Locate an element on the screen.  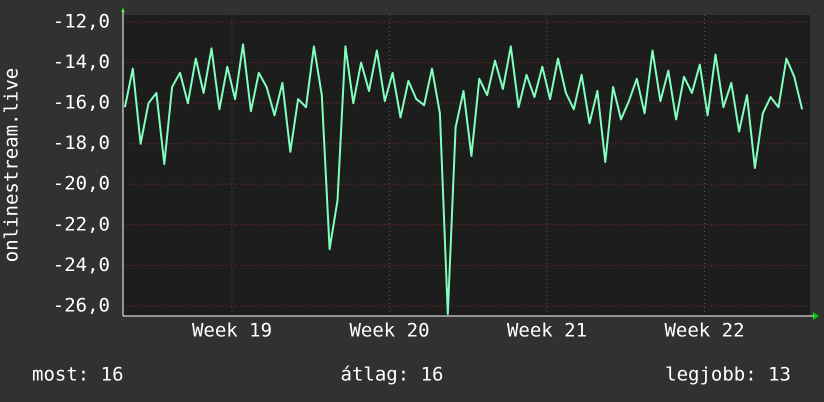
x-tick-label: Week 22 is located at coordinates (704, 331).